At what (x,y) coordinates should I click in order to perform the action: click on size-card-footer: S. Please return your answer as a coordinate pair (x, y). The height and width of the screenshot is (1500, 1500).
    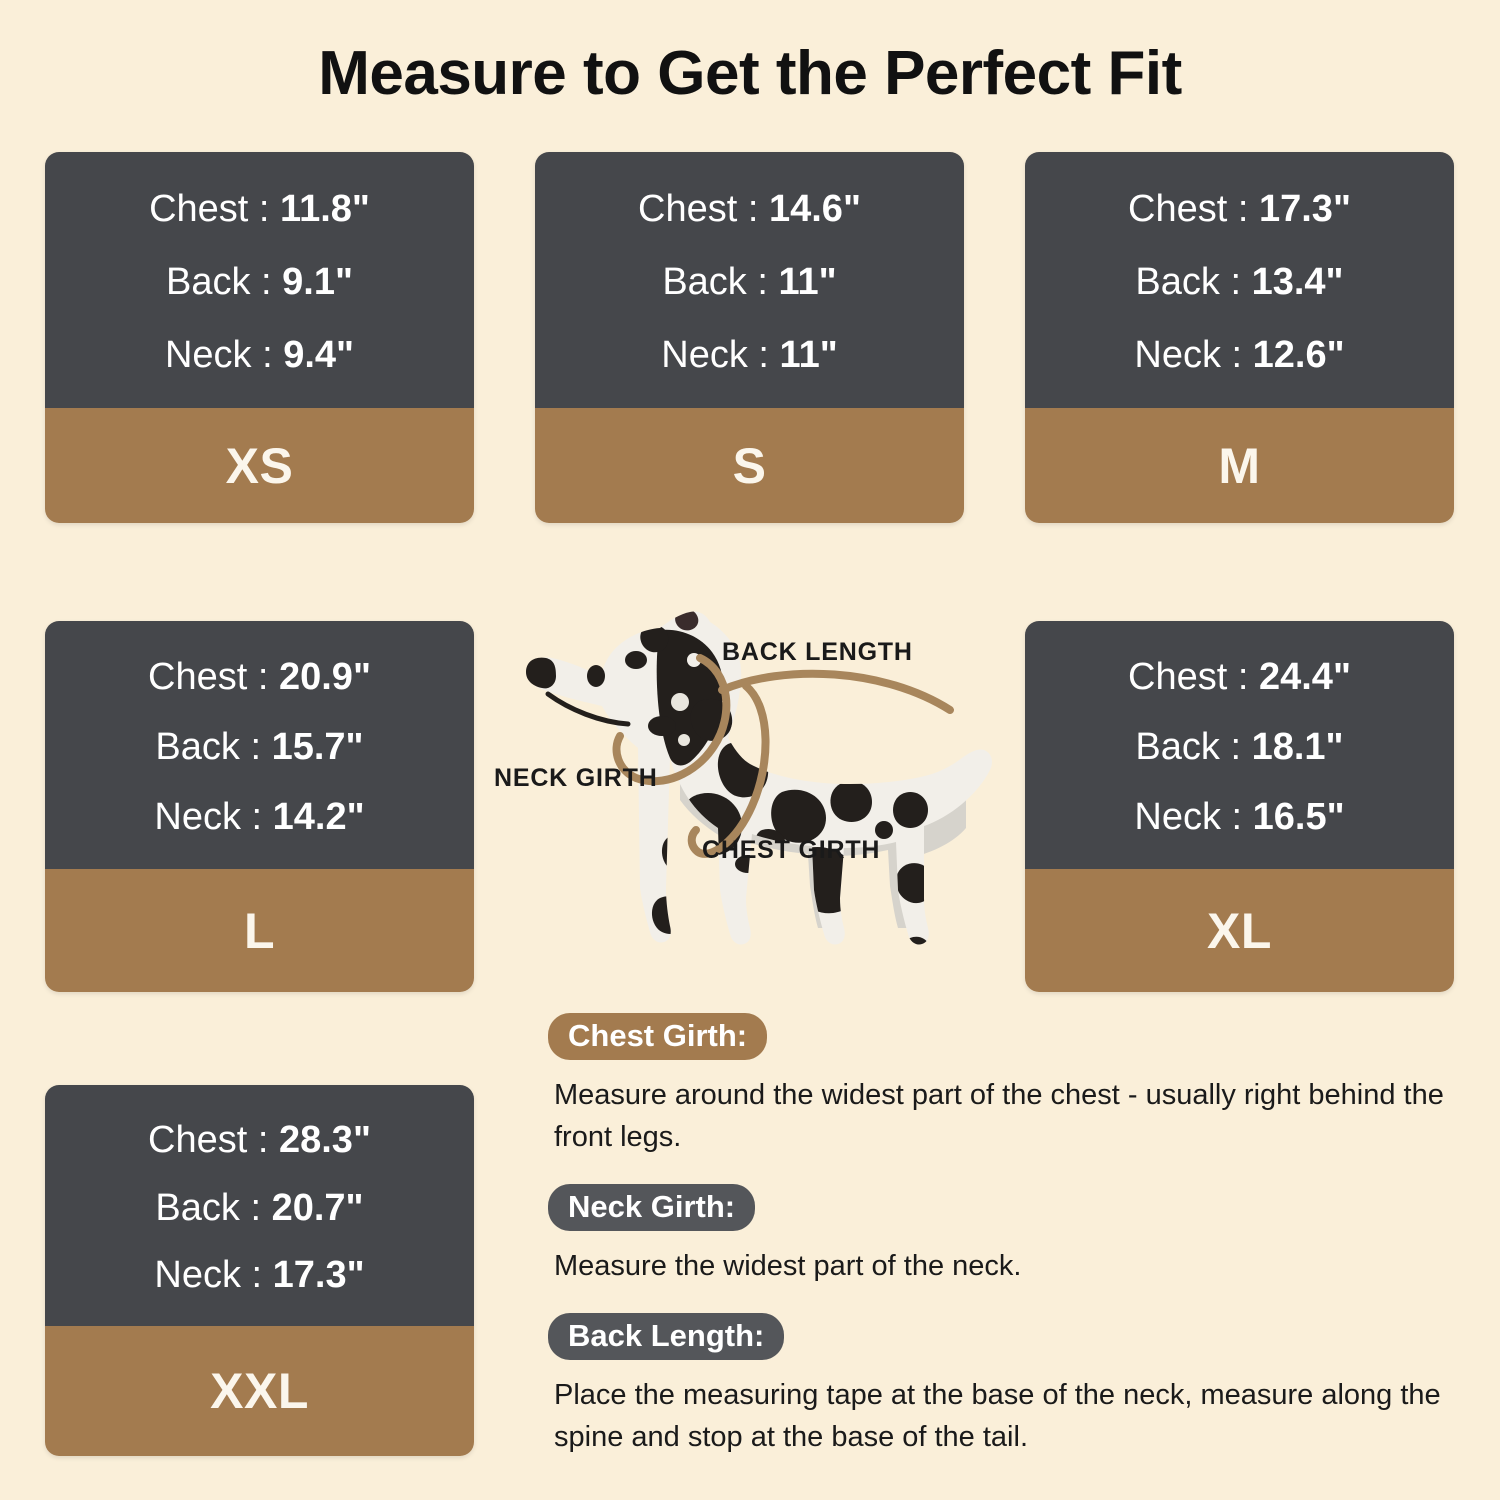
    Looking at the image, I should click on (749, 465).